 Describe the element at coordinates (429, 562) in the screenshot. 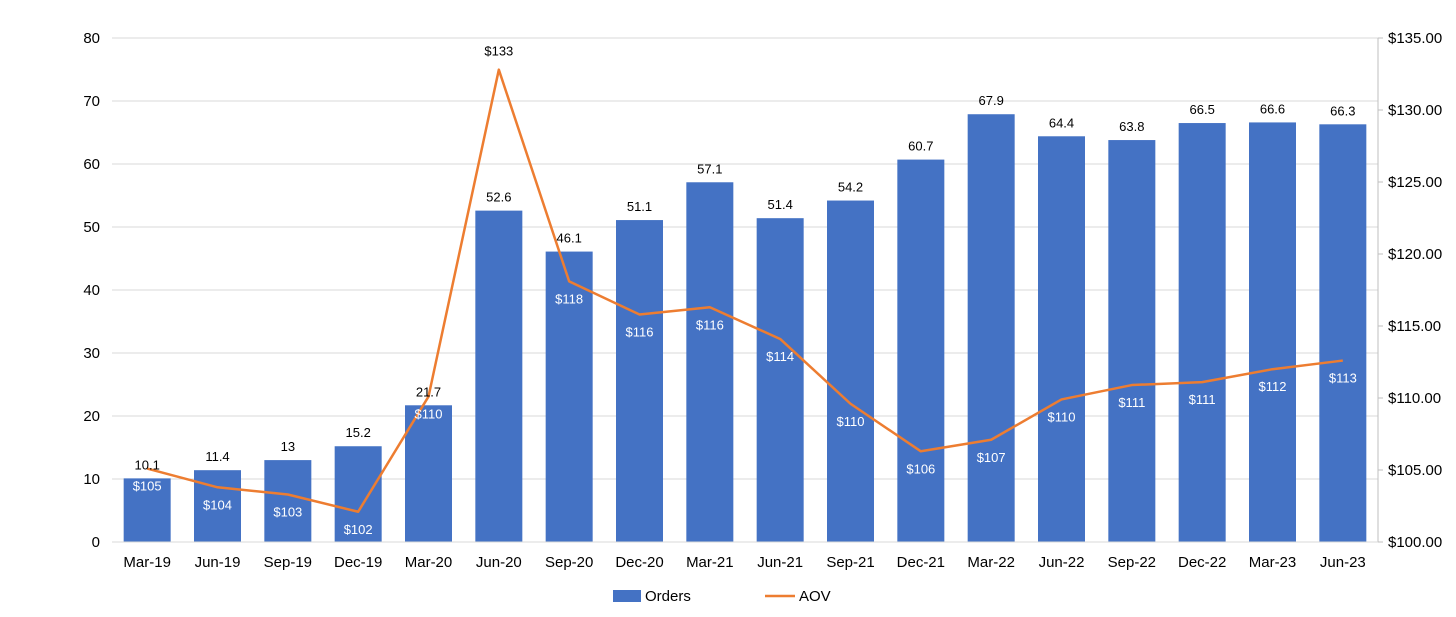

I see `x-tick-label: Mar-20` at that location.